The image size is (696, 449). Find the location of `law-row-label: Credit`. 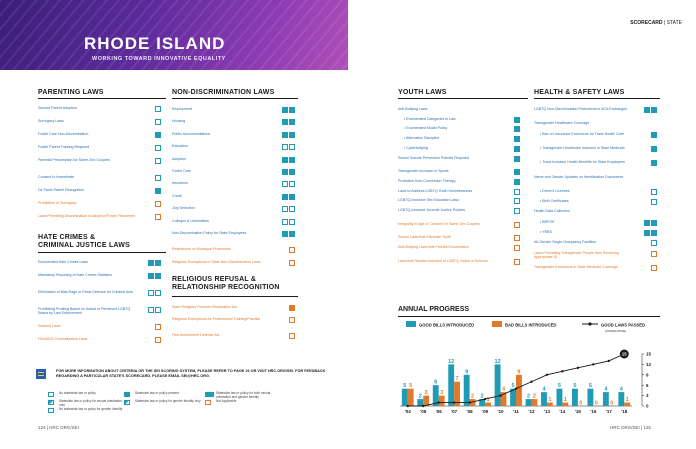

law-row-label: Credit is located at coordinates (177, 195).